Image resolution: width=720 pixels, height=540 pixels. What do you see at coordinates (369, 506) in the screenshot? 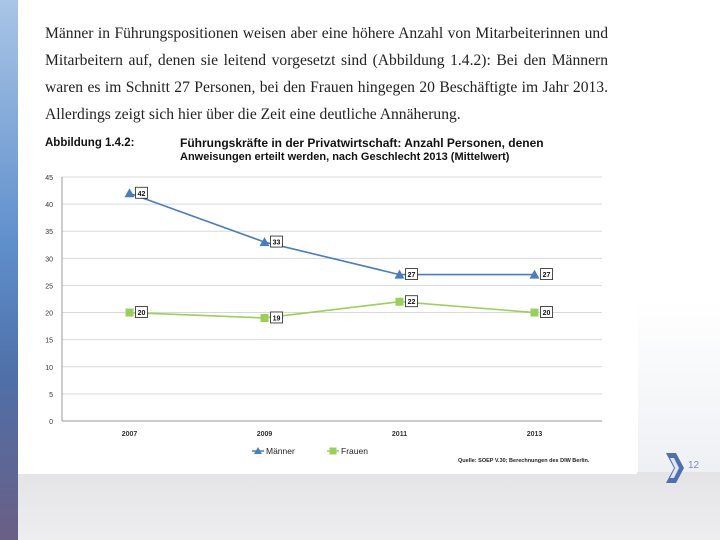
I see `bottom-band` at bounding box center [369, 506].